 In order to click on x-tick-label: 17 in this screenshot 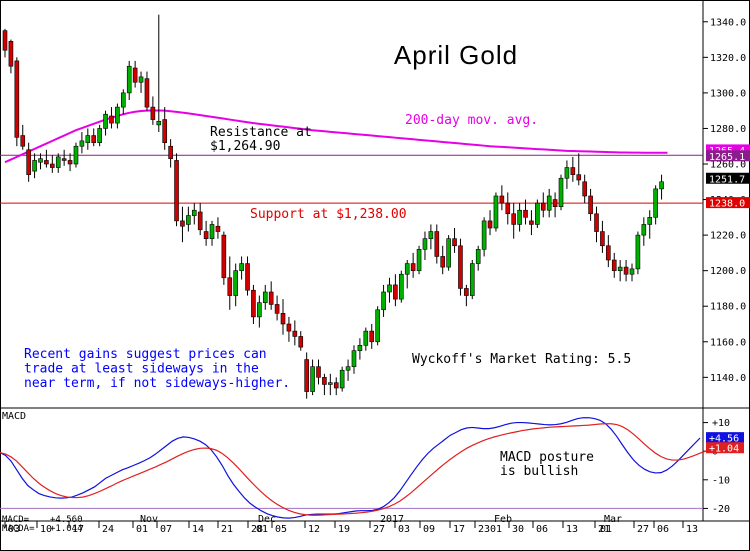, I will do `click(78, 529)`.